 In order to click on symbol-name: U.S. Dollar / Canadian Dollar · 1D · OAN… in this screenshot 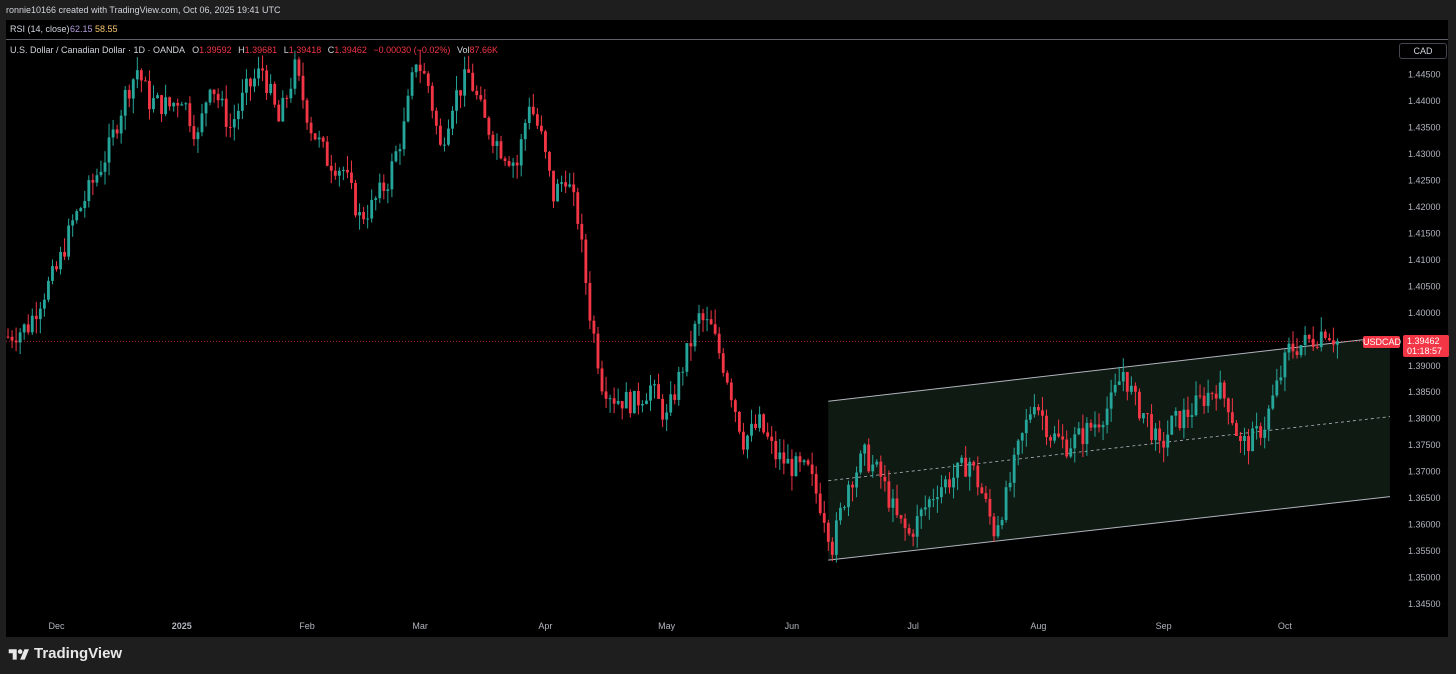, I will do `click(97, 50)`.